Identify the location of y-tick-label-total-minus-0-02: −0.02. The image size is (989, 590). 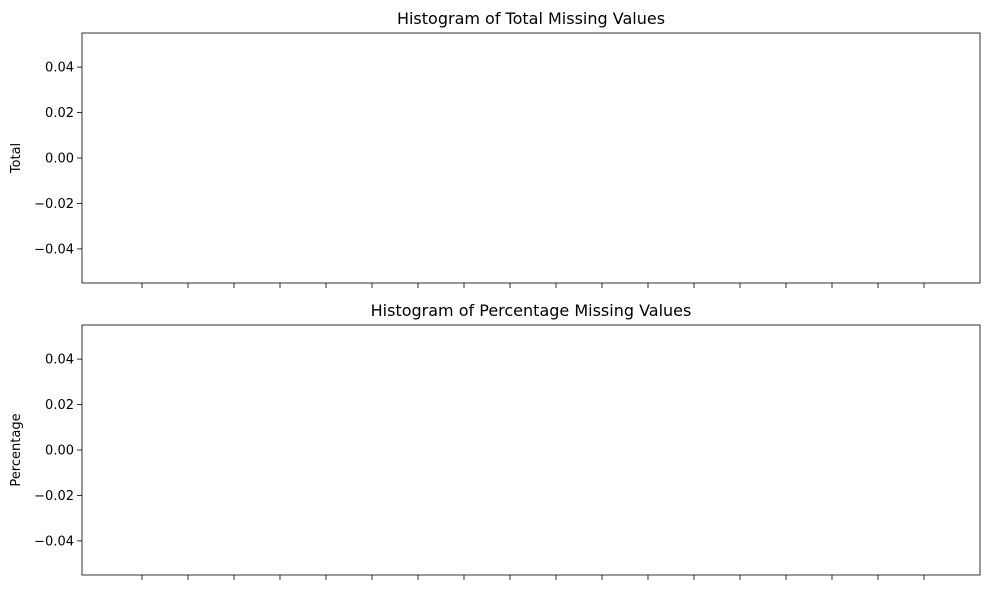
(54, 204).